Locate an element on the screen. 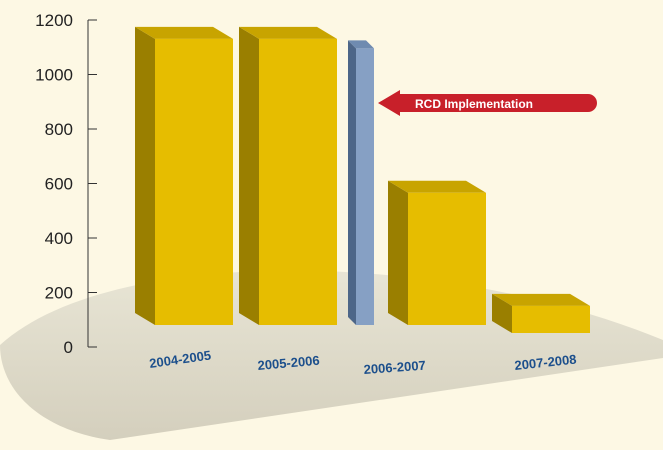 The image size is (663, 450). y-tick-label: 800 is located at coordinates (59, 129).